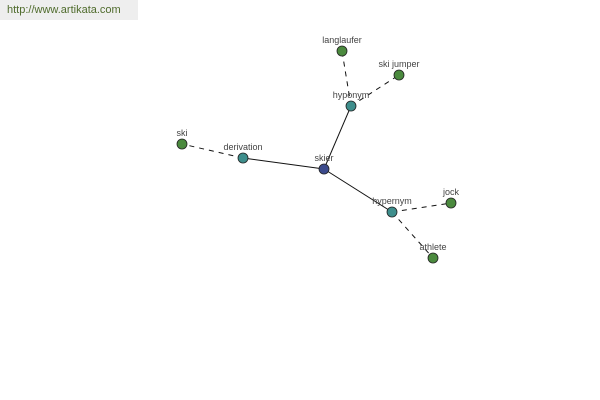 The width and height of the screenshot is (600, 400). Describe the element at coordinates (182, 144) in the screenshot. I see `node-ski` at that location.